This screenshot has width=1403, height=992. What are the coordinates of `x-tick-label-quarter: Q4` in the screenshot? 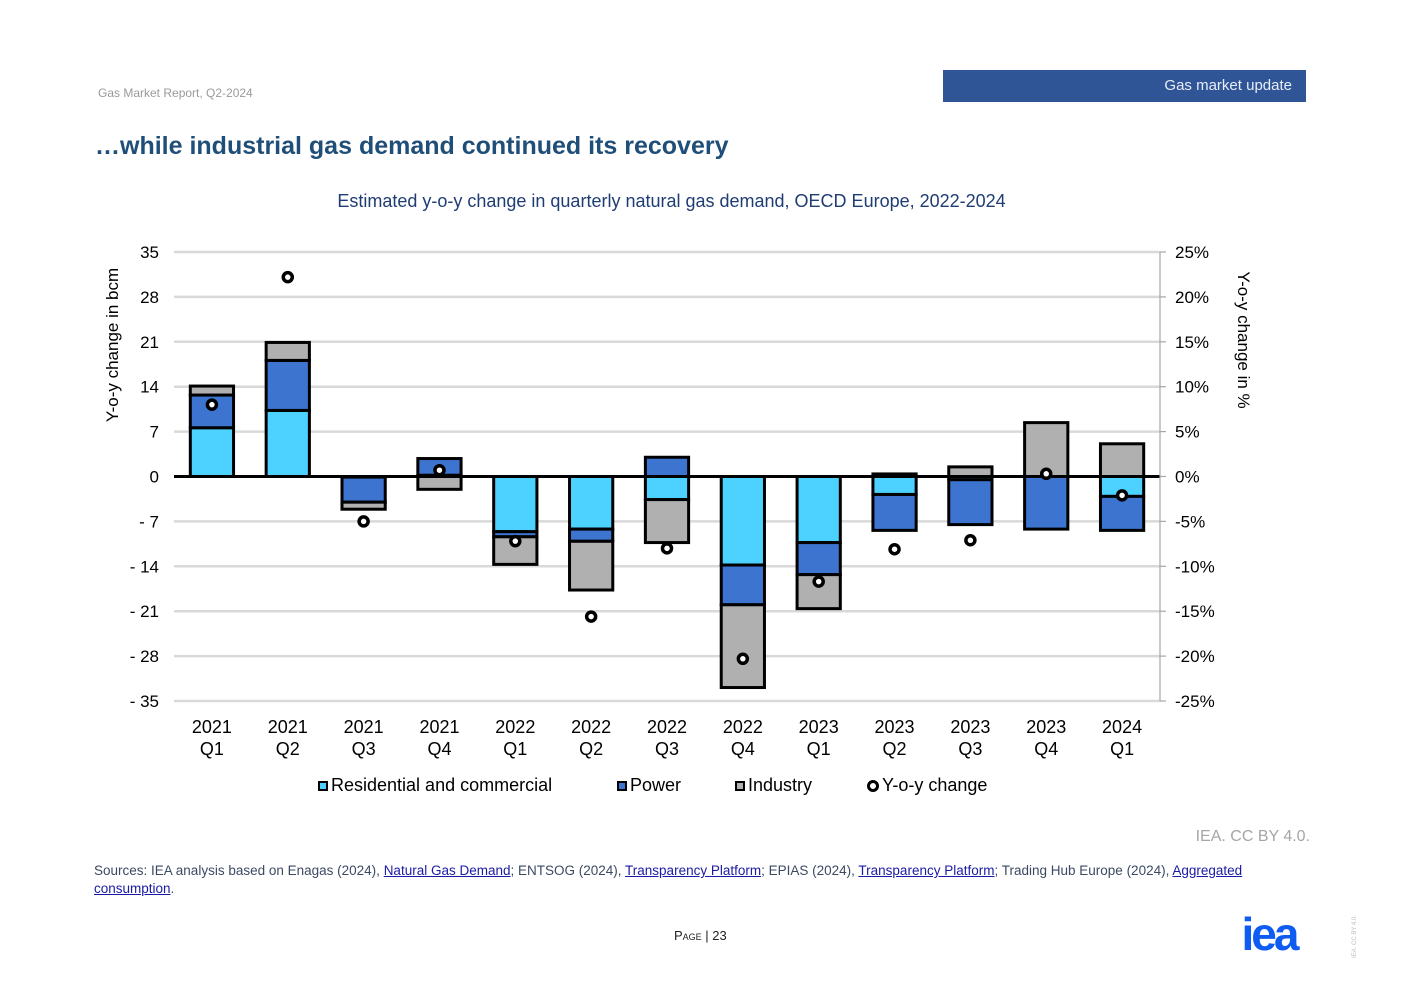 It's located at (439, 749).